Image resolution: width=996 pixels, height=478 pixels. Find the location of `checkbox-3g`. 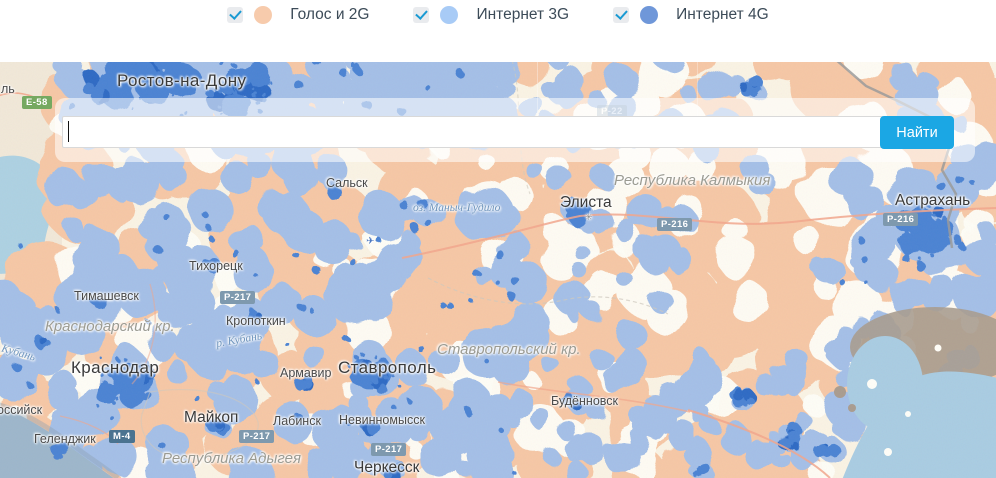

checkbox-3g is located at coordinates (421, 15).